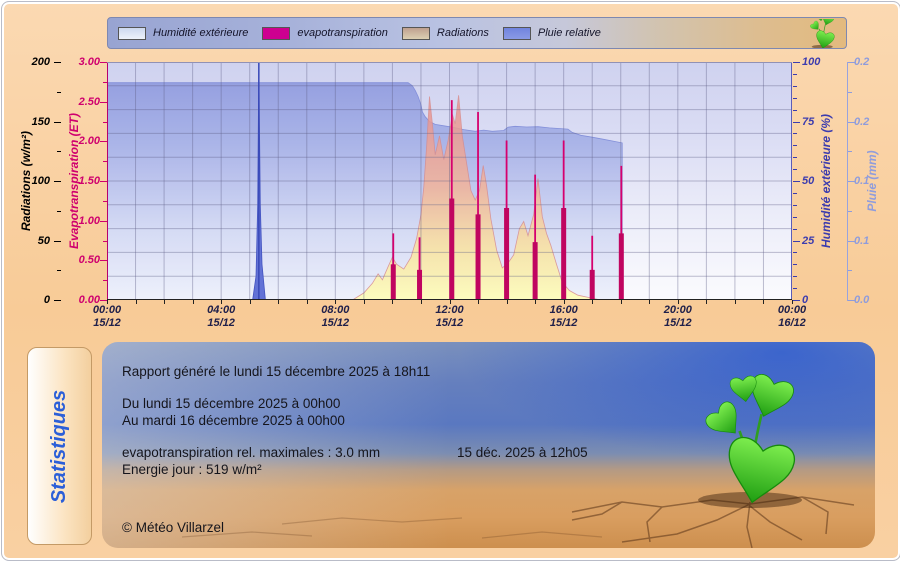 The image size is (900, 562). Describe the element at coordinates (40, 181) in the screenshot. I see `radiations-tick-label: 100` at that location.